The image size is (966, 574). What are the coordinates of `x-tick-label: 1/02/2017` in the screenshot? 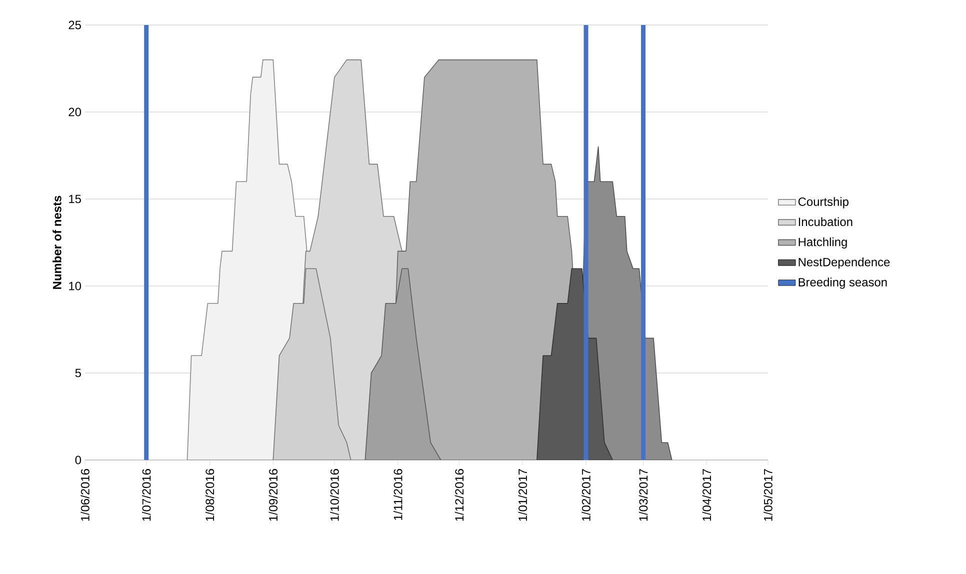 It's located at (586, 495).